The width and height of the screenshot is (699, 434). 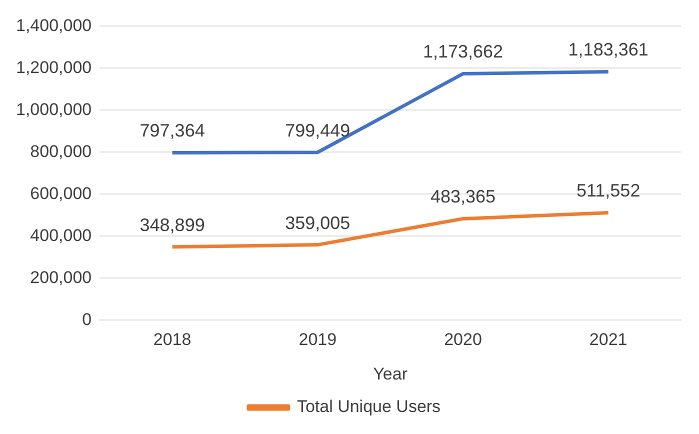 What do you see at coordinates (390, 374) in the screenshot?
I see `x-axis-title: Year` at bounding box center [390, 374].